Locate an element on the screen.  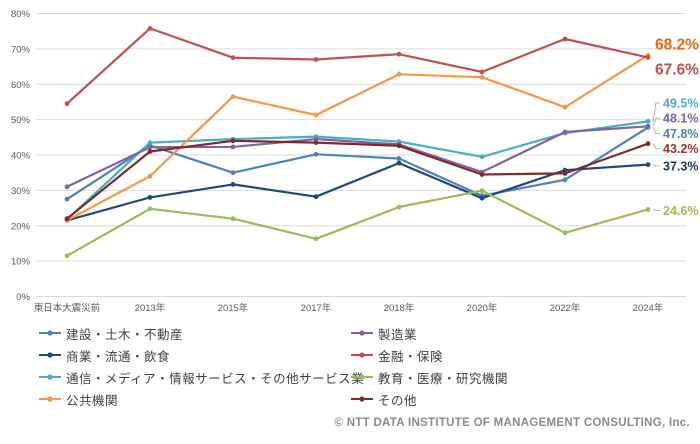
legend-label: 製造業 is located at coordinates (398, 334).